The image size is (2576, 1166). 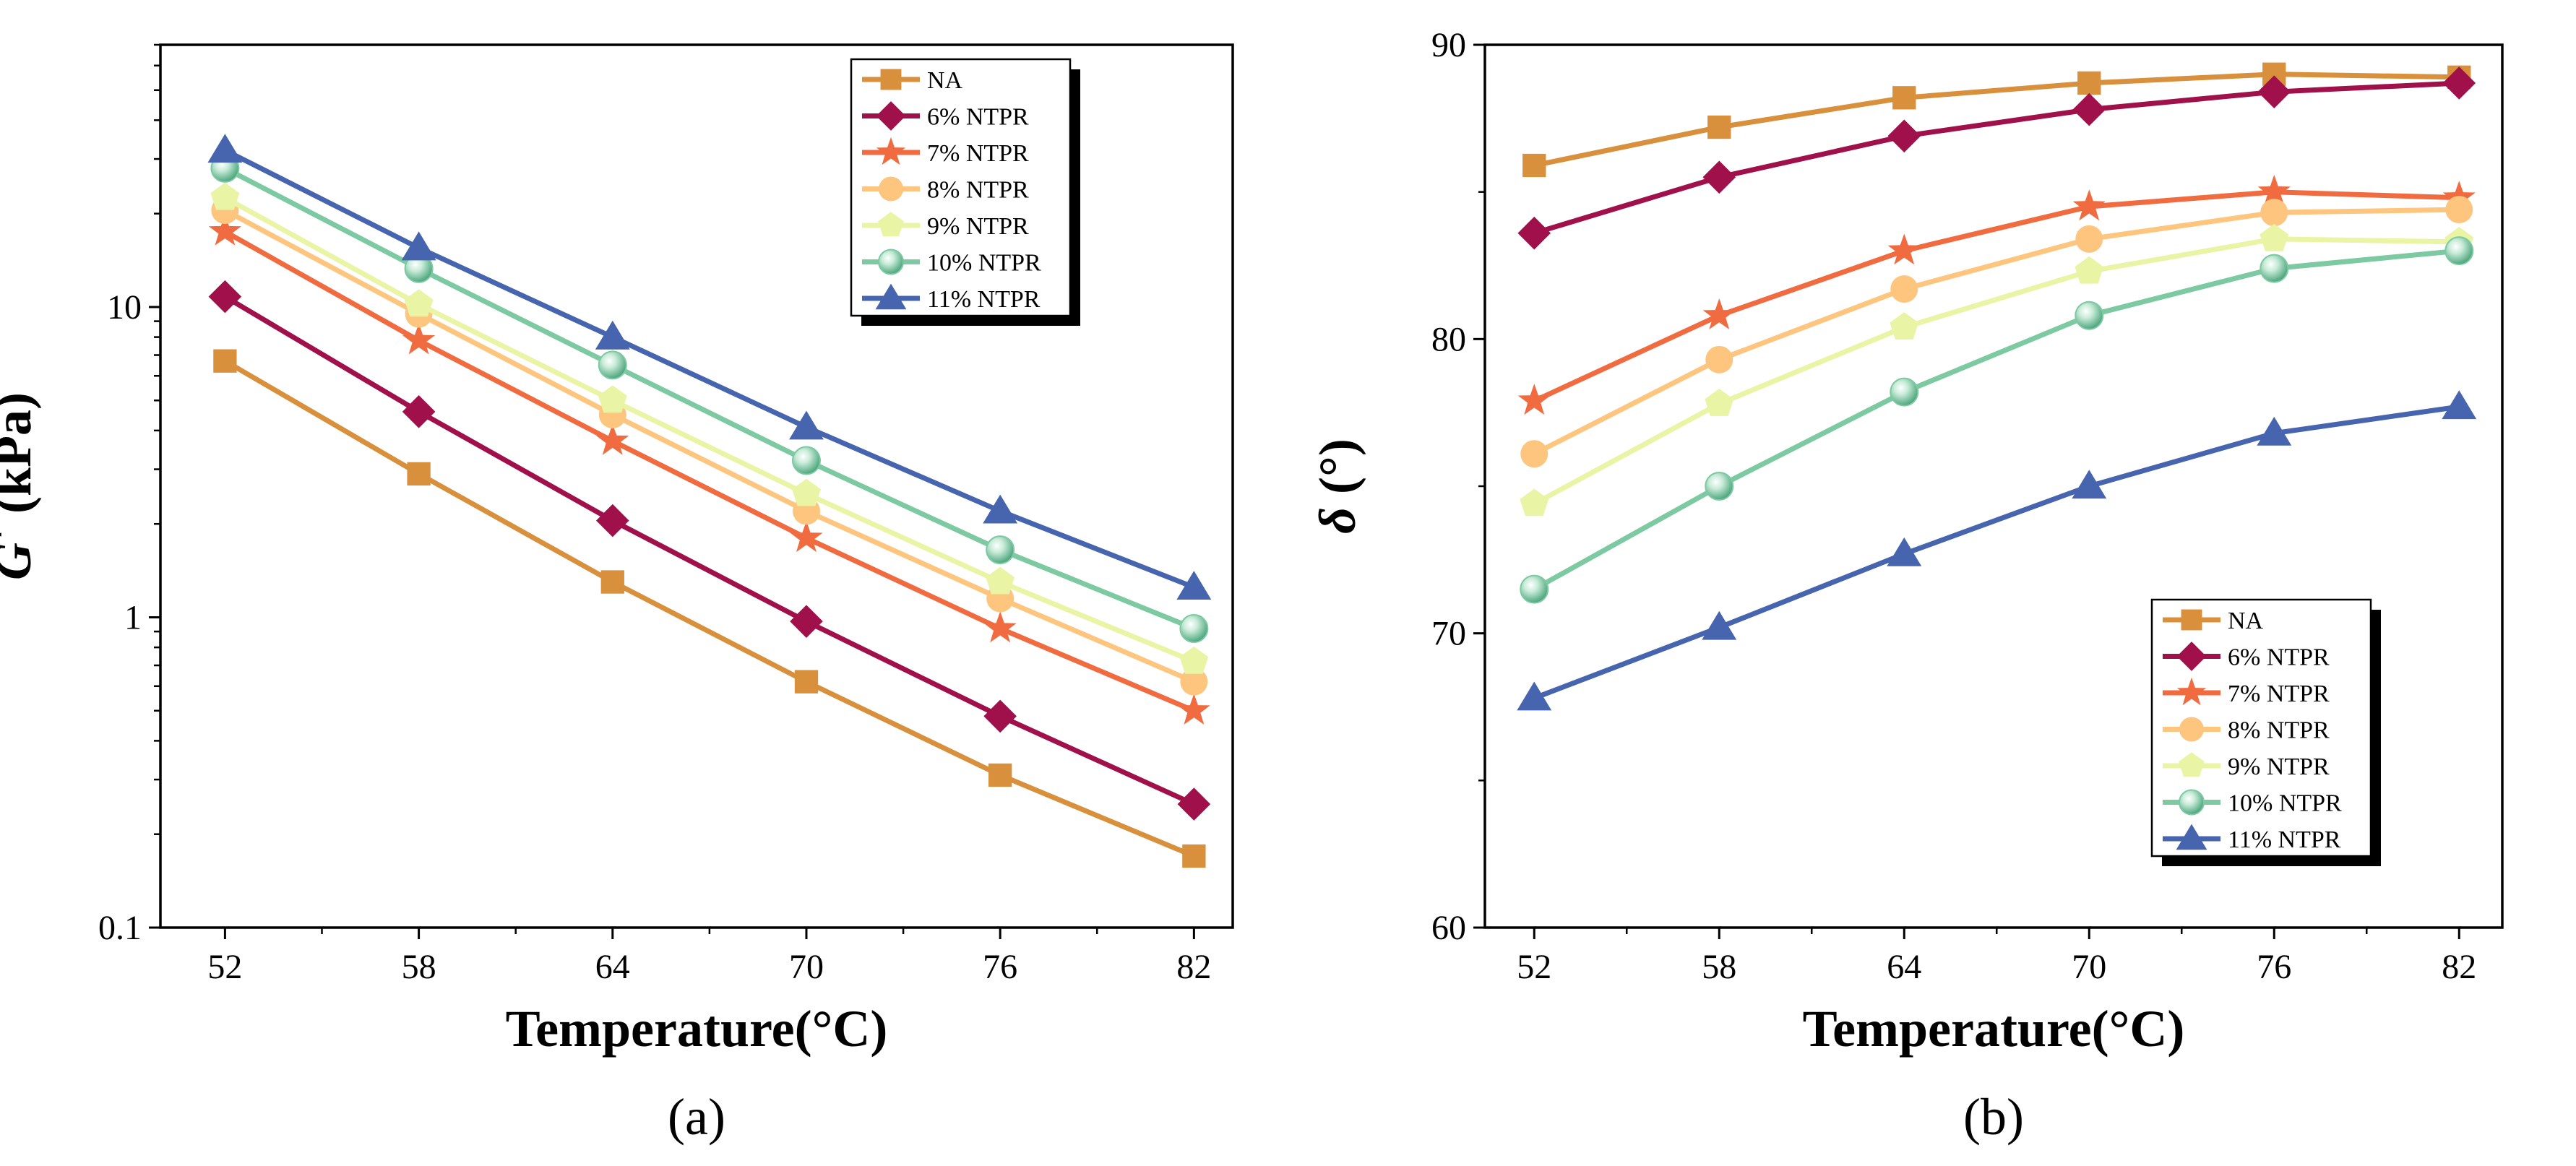 I want to click on series-11pct-ntpr, so click(x=1997, y=551).